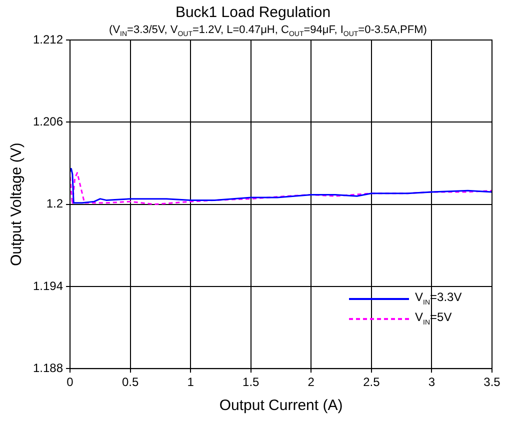 The width and height of the screenshot is (506, 423). What do you see at coordinates (253, 12) in the screenshot?
I see `chart-title: Buck1 Load Regulation` at bounding box center [253, 12].